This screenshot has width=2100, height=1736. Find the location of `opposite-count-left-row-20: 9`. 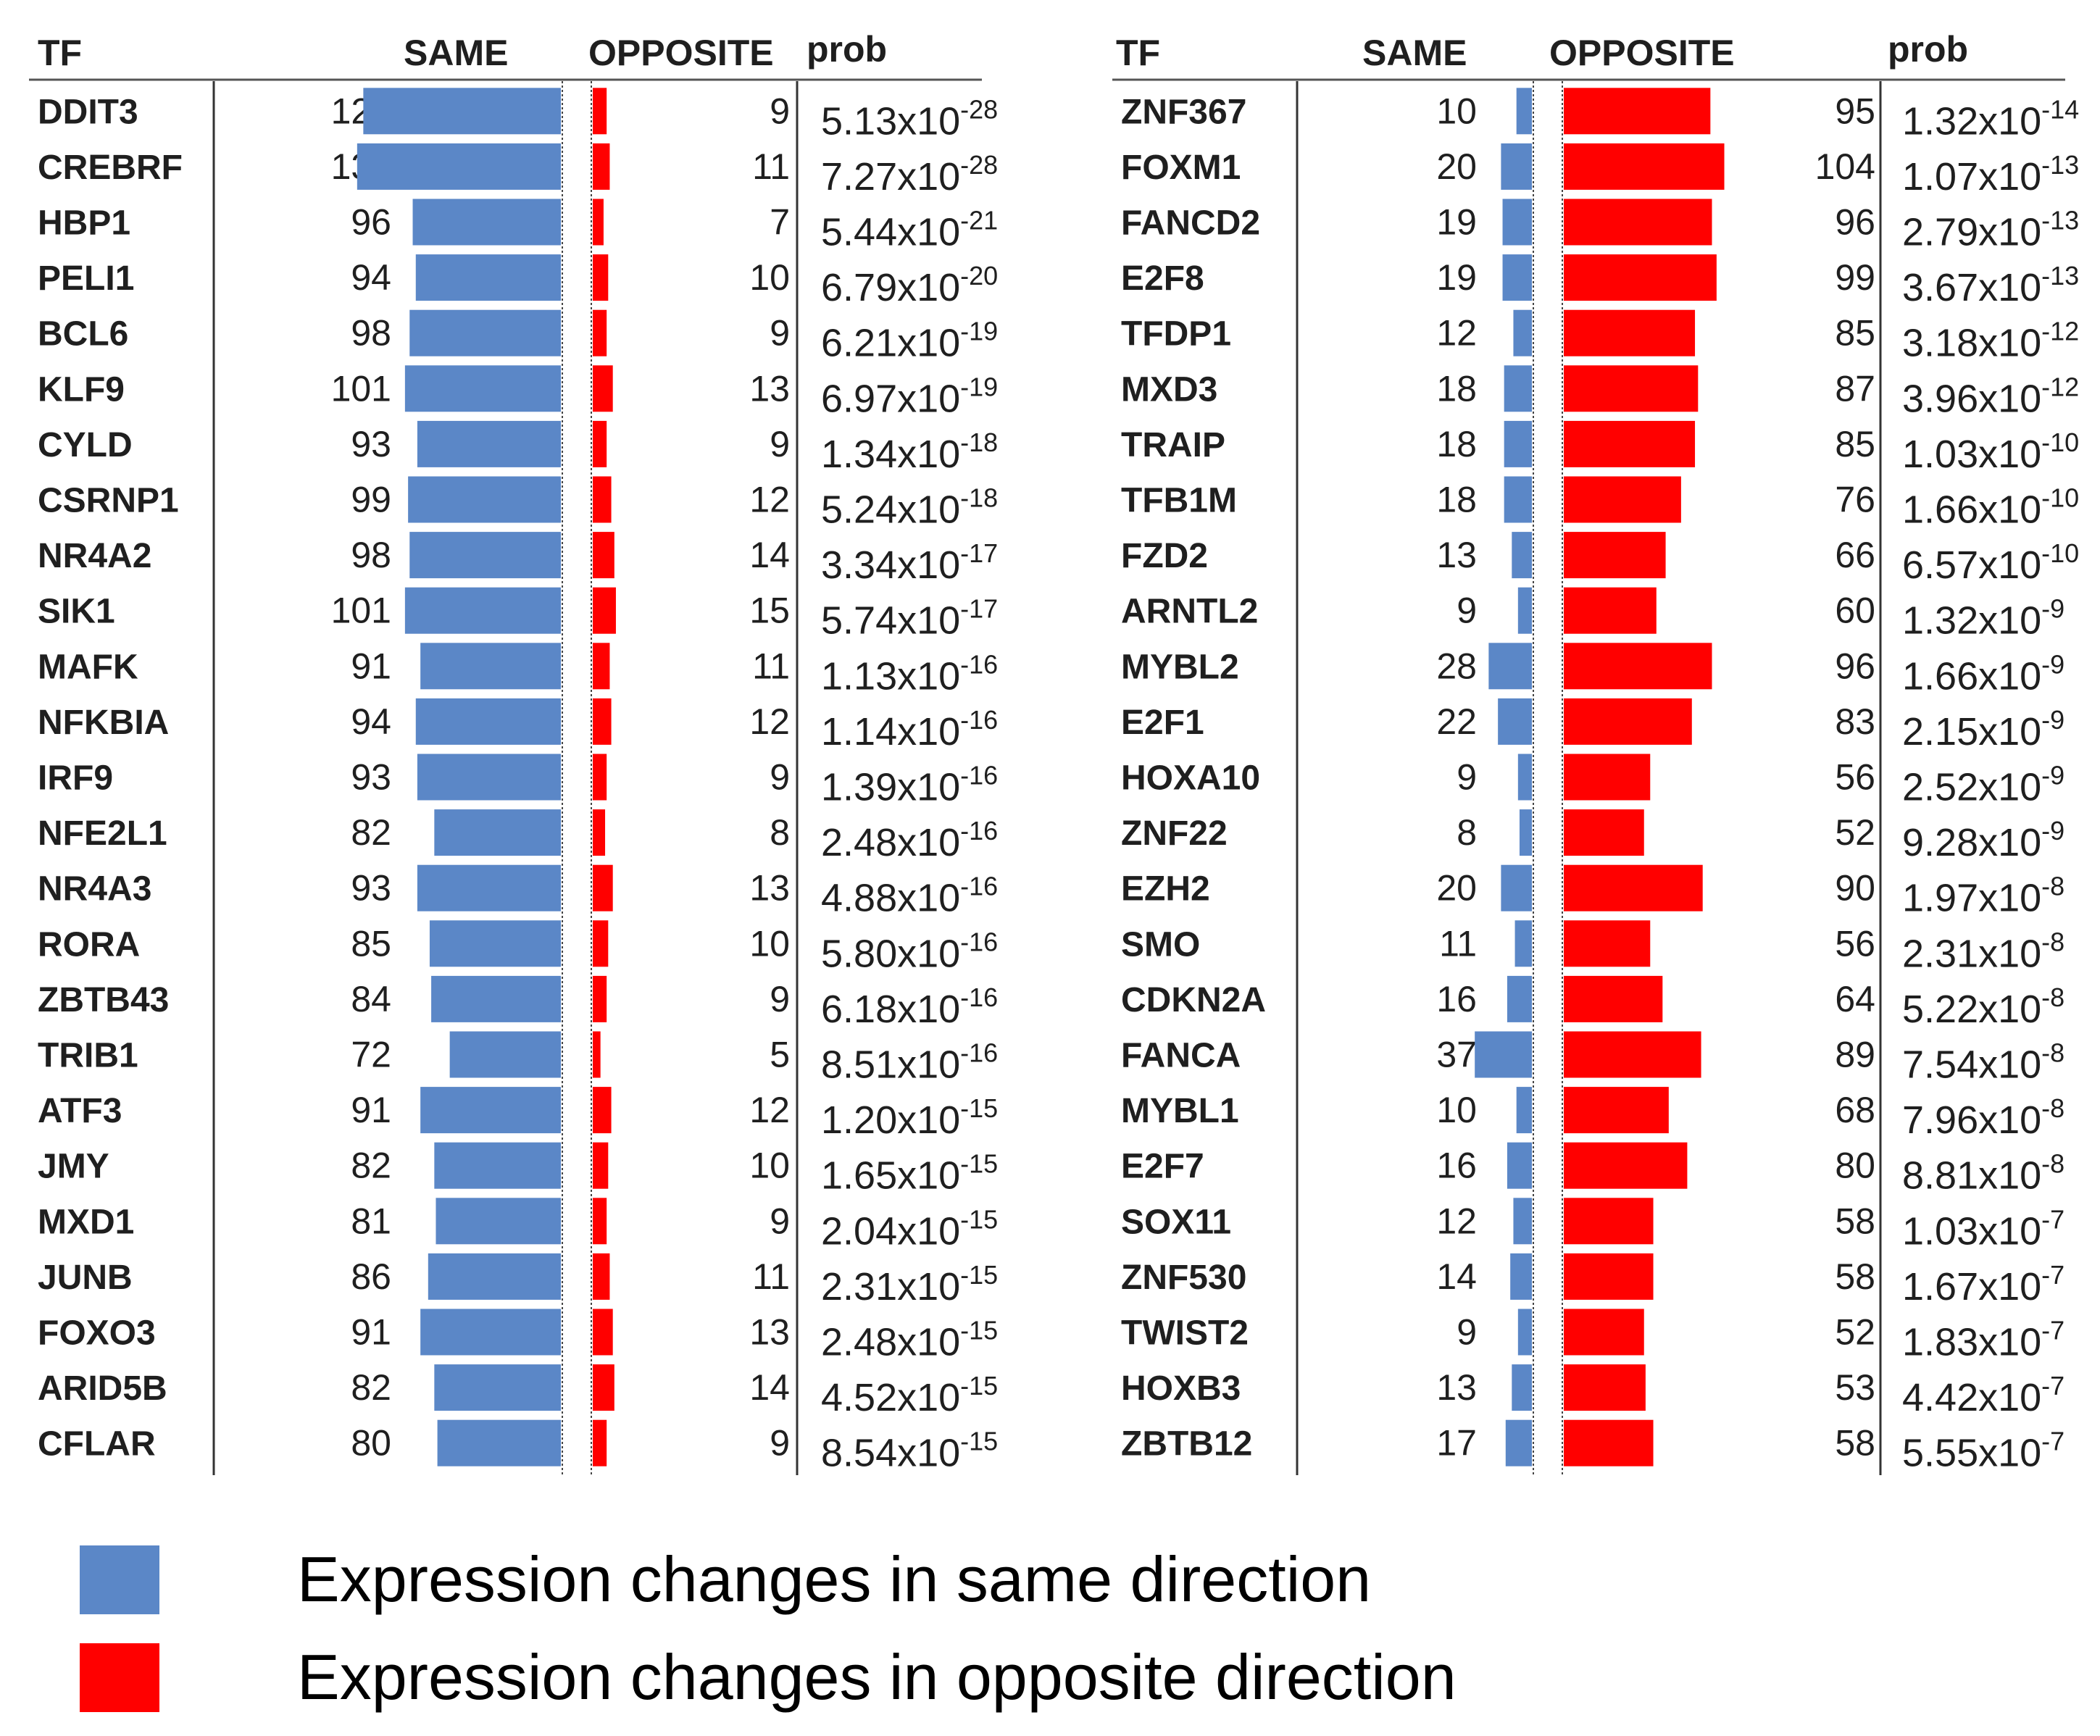

opposite-count-left-row-20: 9 is located at coordinates (780, 1221).